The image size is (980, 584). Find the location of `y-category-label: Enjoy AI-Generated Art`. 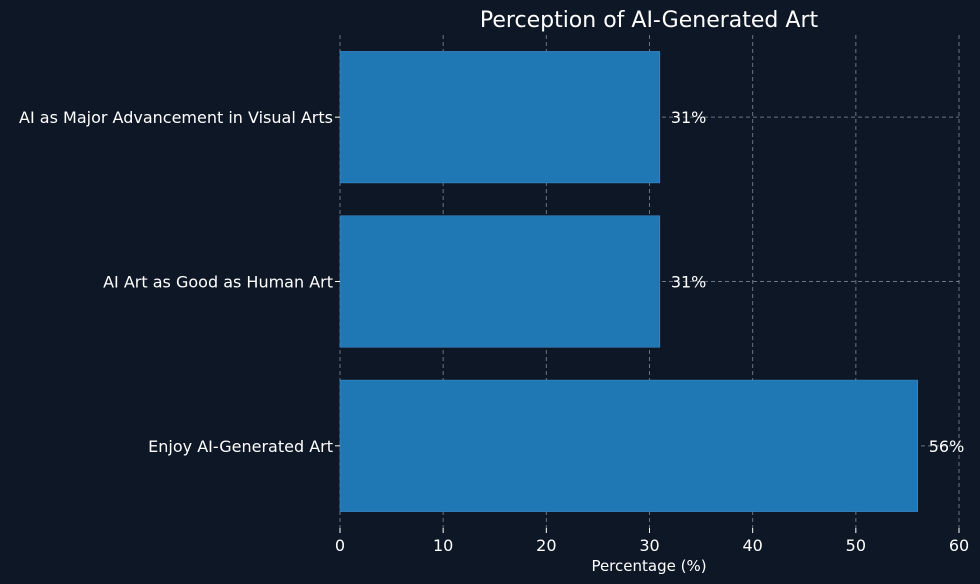

y-category-label: Enjoy AI-Generated Art is located at coordinates (240, 446).